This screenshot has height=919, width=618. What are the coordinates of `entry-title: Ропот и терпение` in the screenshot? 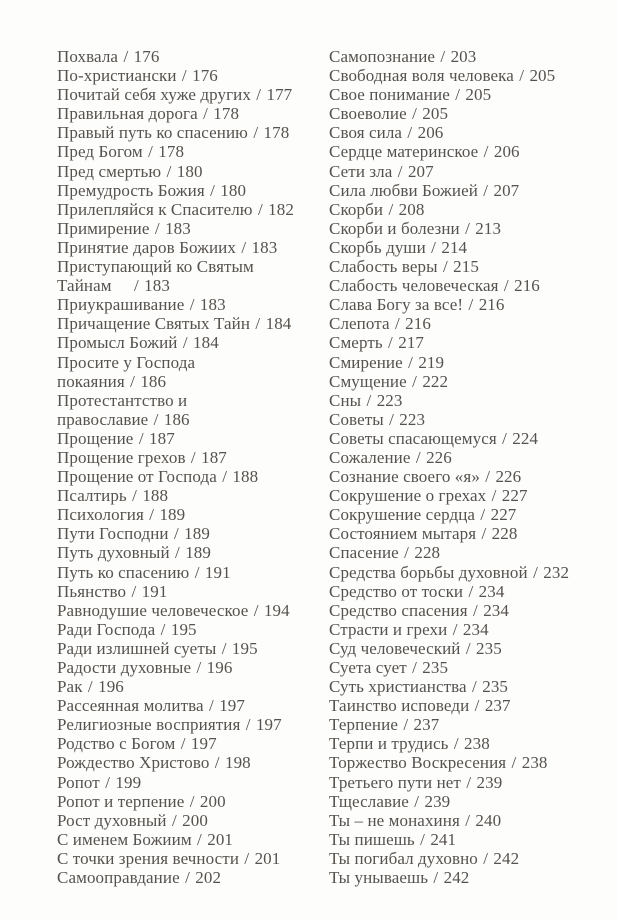 It's located at (121, 801).